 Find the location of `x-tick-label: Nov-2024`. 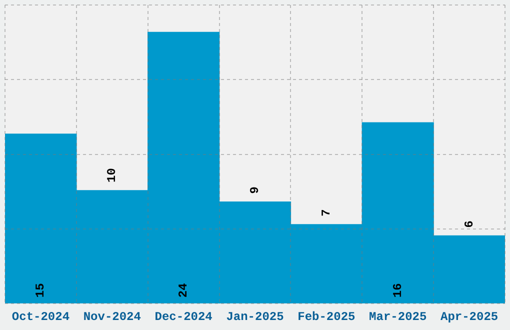

x-tick-label: Nov-2024 is located at coordinates (112, 317).